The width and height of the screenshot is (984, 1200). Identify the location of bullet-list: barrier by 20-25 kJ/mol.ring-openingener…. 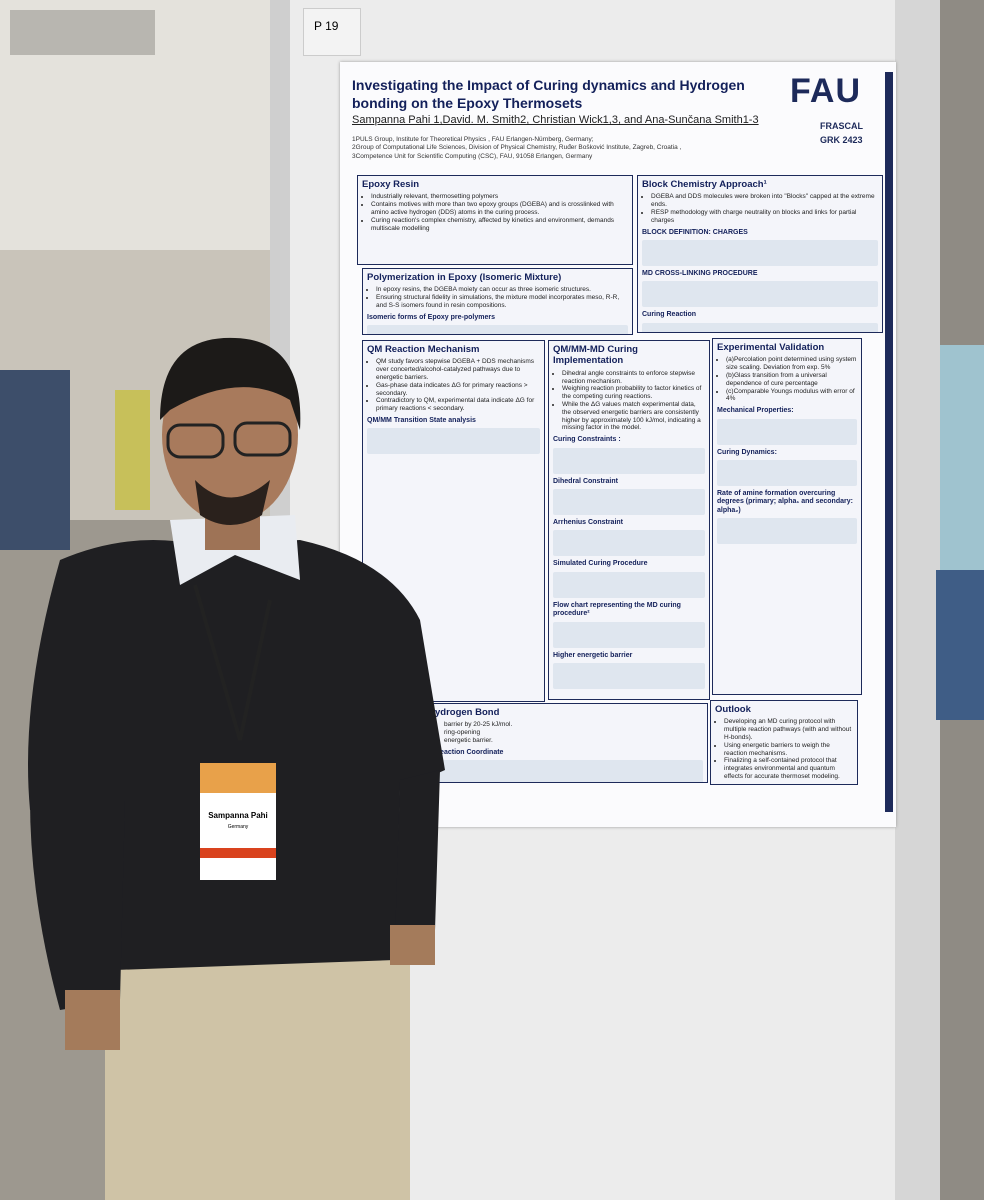
(569, 732).